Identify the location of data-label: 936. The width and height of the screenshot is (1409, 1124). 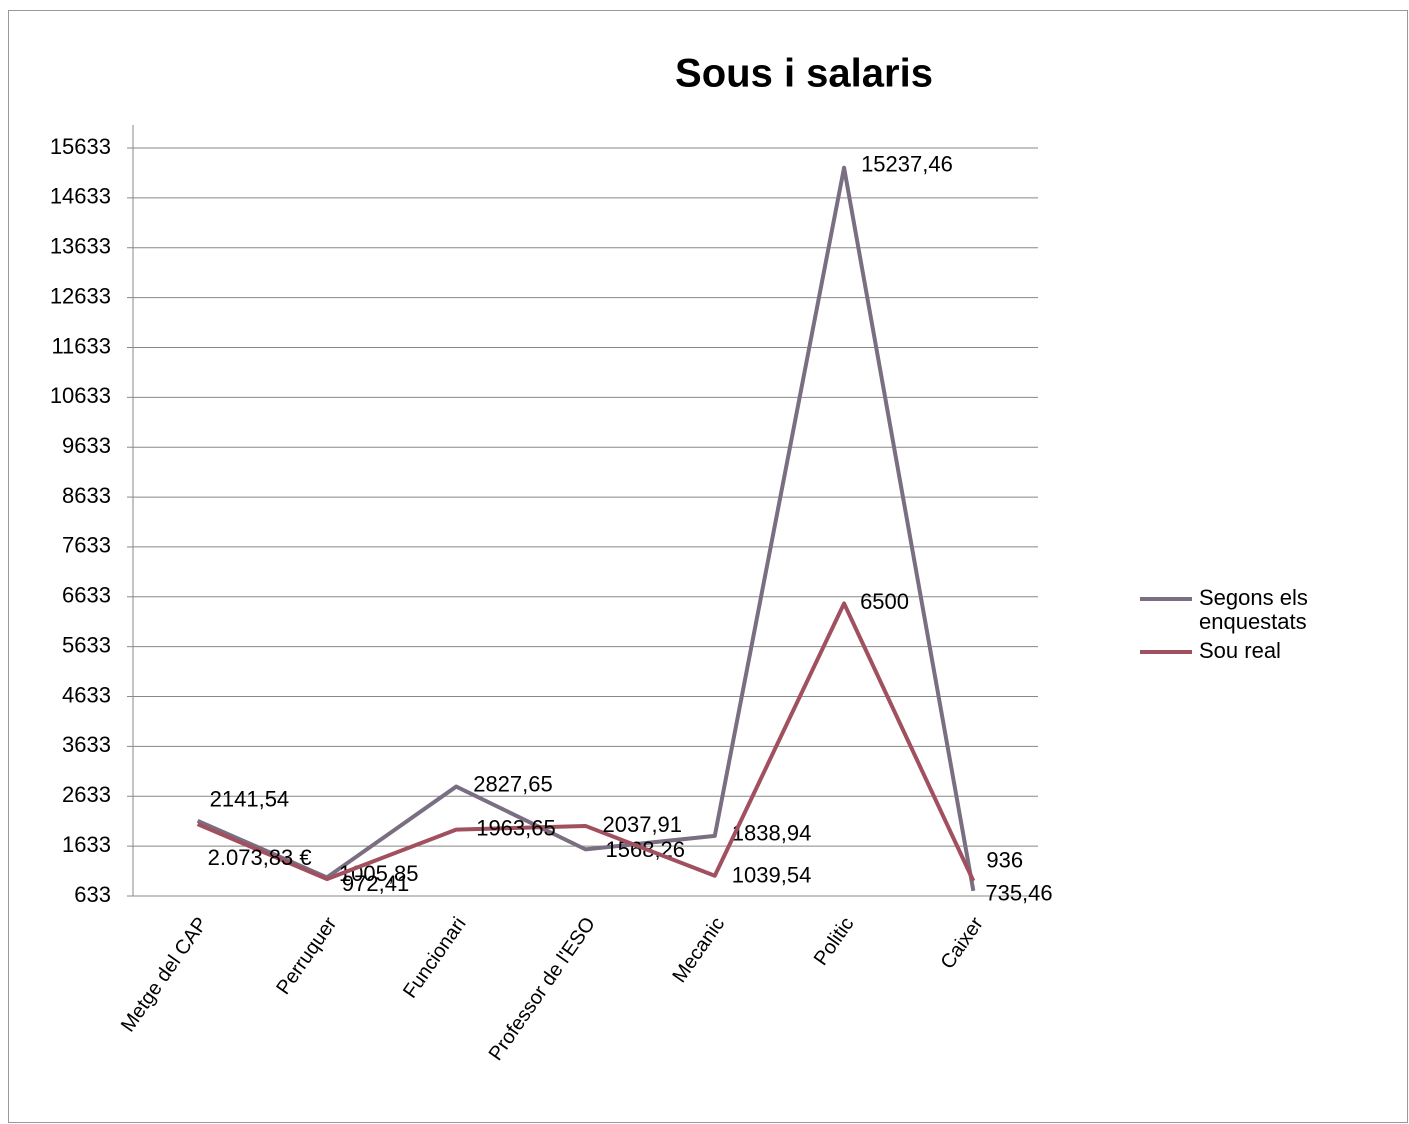
(1004, 860).